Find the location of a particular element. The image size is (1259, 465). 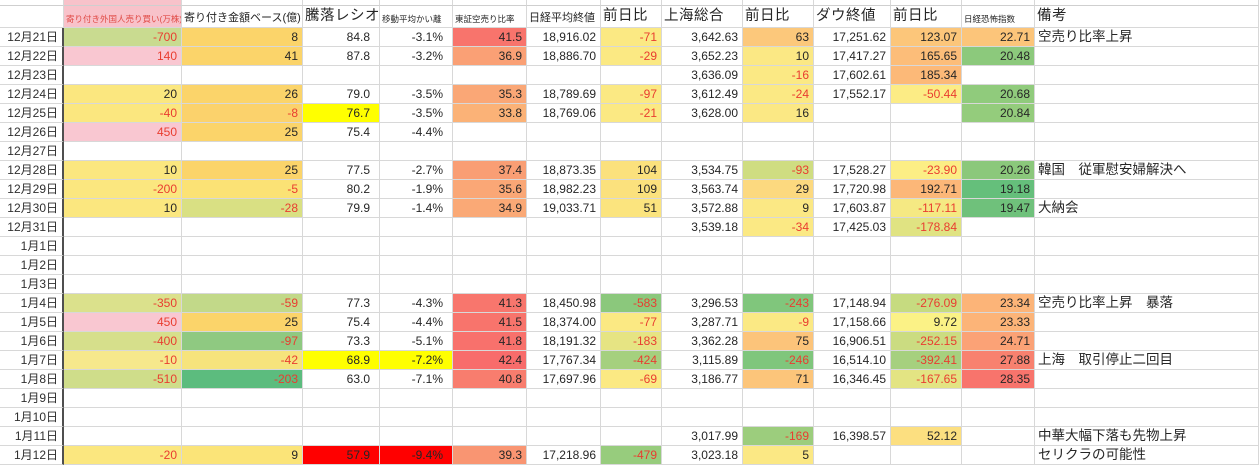

cell-open-amount-base: -203 is located at coordinates (242, 379).